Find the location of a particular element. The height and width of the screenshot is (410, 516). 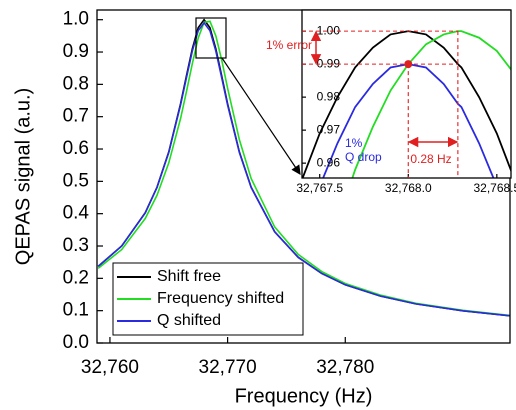

intersection-dot is located at coordinates (408, 64).